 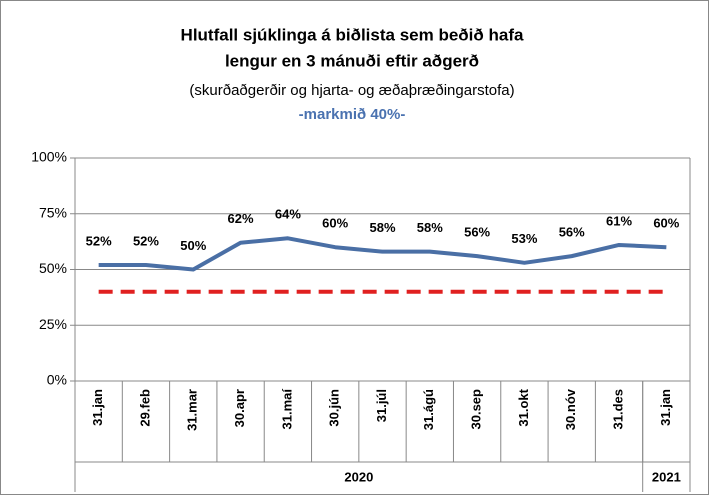 What do you see at coordinates (288, 214) in the screenshot?
I see `value-label: 64%` at bounding box center [288, 214].